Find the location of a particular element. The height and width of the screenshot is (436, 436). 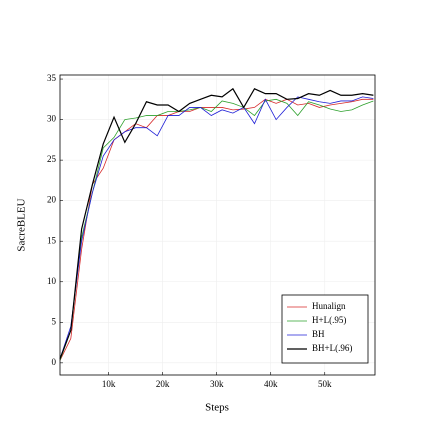

y-tick-label: 25 is located at coordinates (52, 159).